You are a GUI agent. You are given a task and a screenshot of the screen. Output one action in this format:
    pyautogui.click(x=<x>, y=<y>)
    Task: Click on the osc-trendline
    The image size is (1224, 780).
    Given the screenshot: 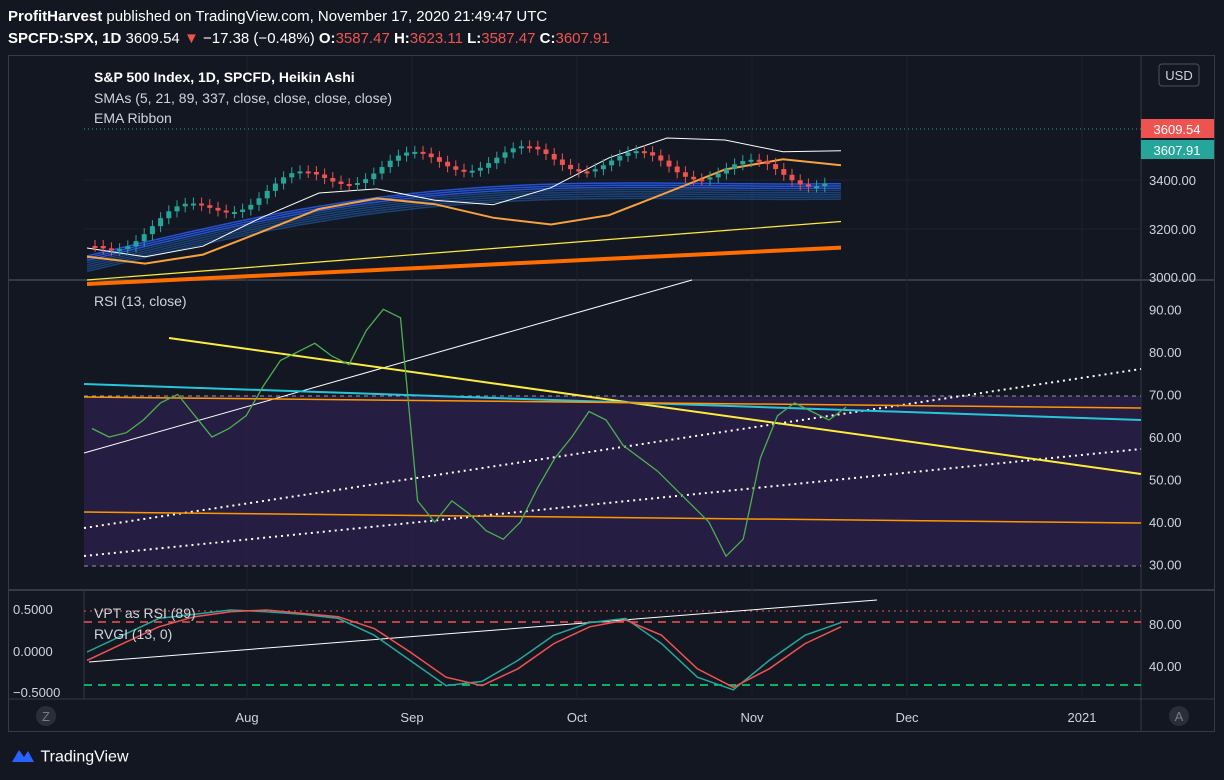 What is the action you would take?
    pyautogui.click(x=483, y=631)
    